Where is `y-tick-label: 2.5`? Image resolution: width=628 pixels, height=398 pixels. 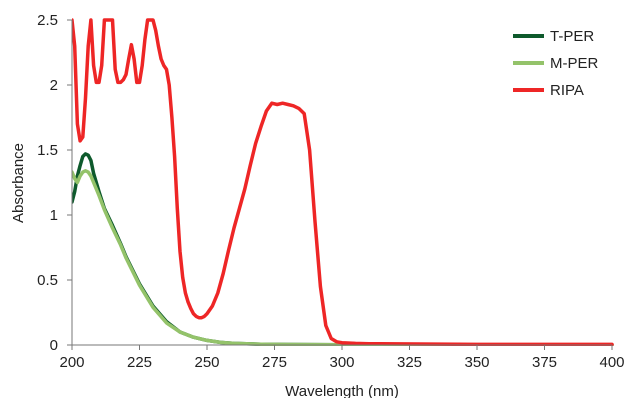
y-tick-label: 2.5 is located at coordinates (47, 20).